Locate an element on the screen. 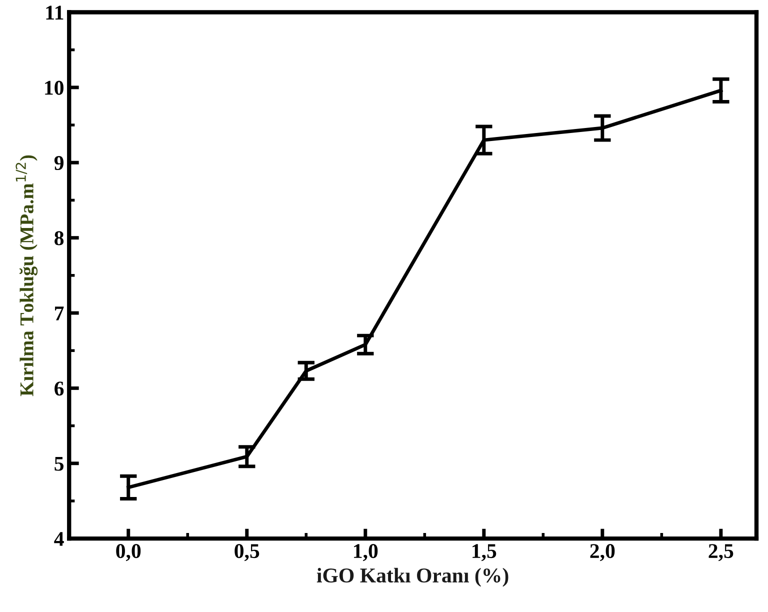 The width and height of the screenshot is (768, 612). y-tick-label: 5 is located at coordinates (59, 463).